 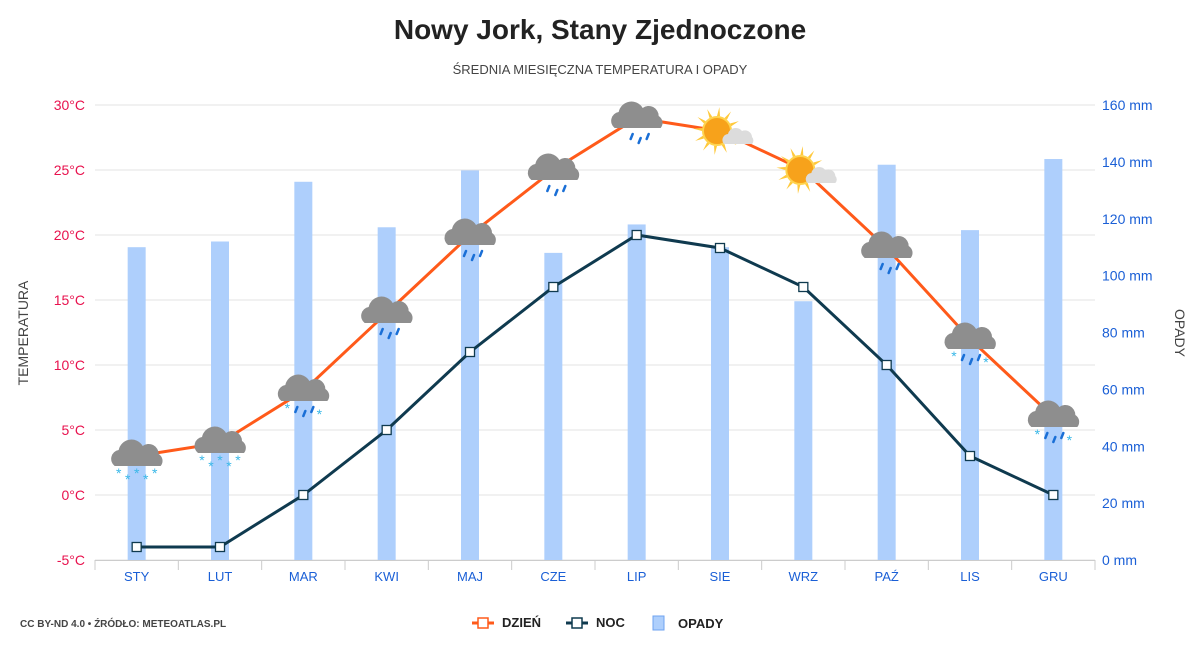 What do you see at coordinates (1180, 333) in the screenshot?
I see `y-axis-label-right: OPADY` at bounding box center [1180, 333].